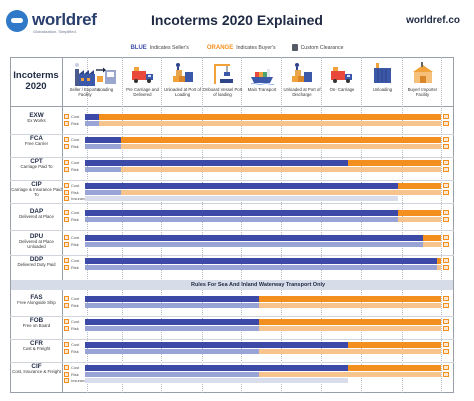 This screenshot has width=474, height=401. Describe the element at coordinates (256, 47) in the screenshot. I see `legend-orange-text: Indicates Buyer's` at that location.